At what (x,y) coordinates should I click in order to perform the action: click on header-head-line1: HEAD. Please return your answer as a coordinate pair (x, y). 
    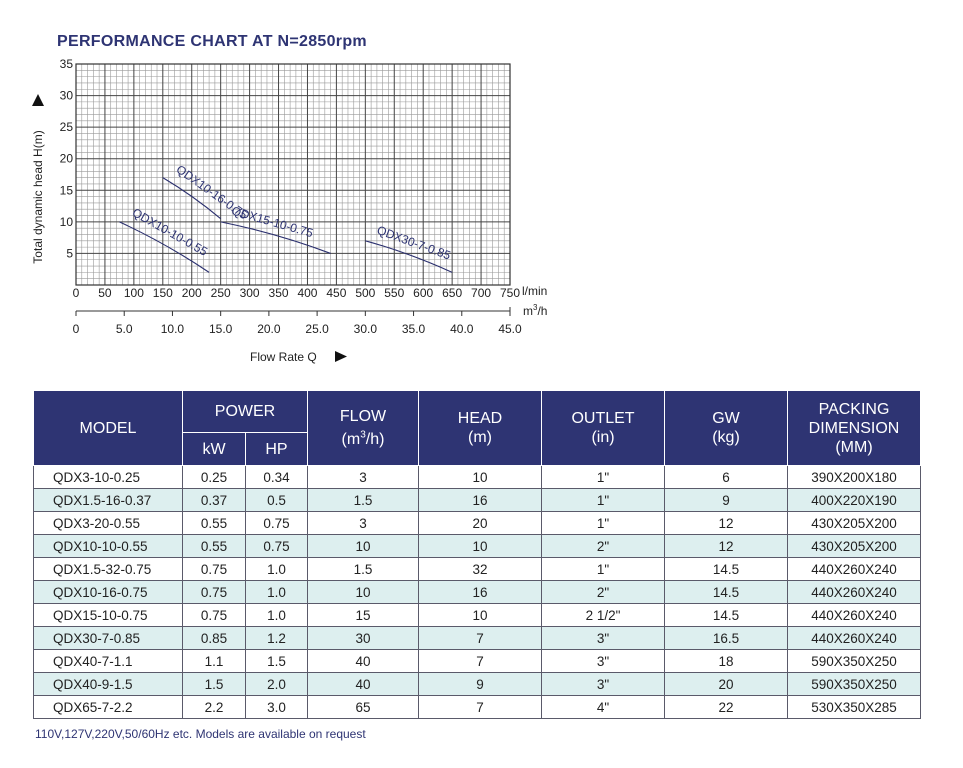
    Looking at the image, I should click on (480, 418).